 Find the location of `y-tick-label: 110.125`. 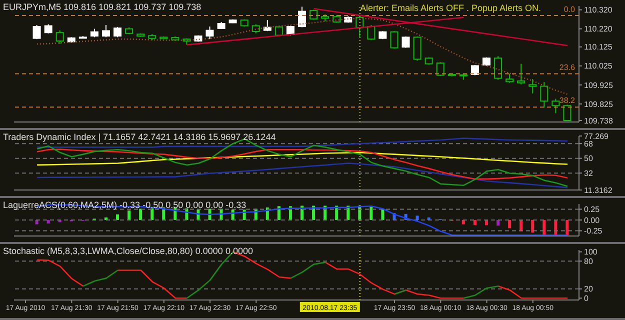

y-tick-label: 110.125 is located at coordinates (598, 47).